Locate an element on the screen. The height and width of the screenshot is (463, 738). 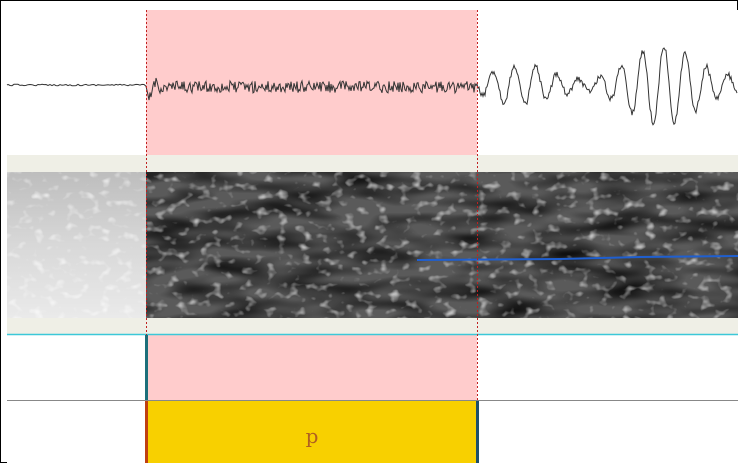
pitch-contour is located at coordinates (577, 258).